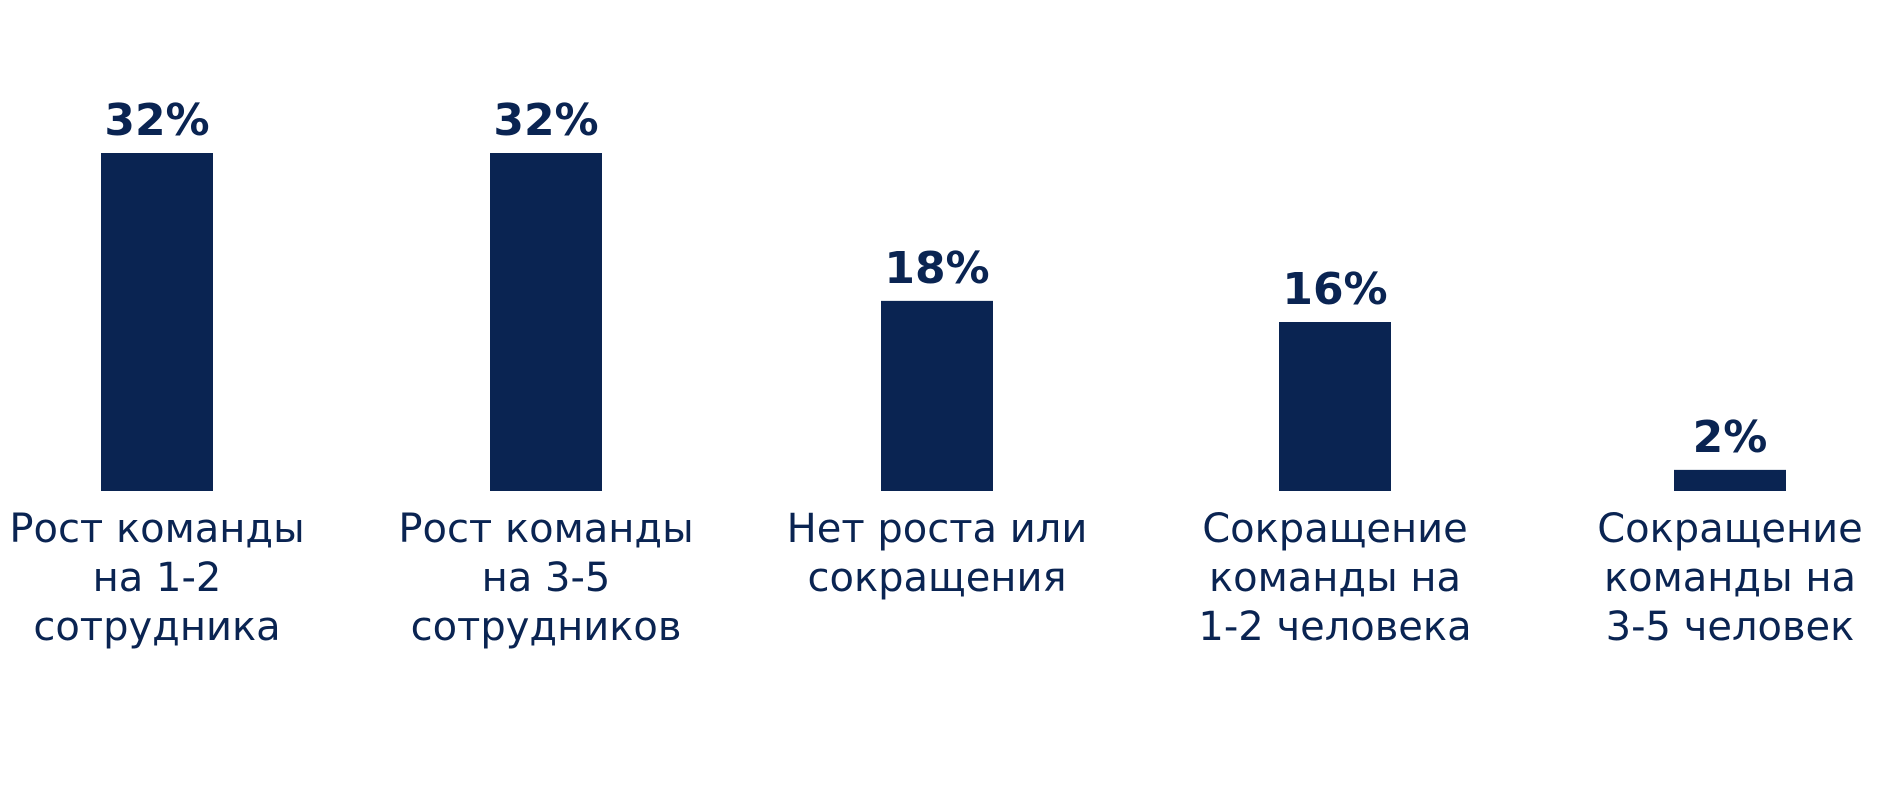 The image size is (1885, 790). What do you see at coordinates (1334, 627) in the screenshot?
I see `category-label-line: 1-2 человека` at bounding box center [1334, 627].